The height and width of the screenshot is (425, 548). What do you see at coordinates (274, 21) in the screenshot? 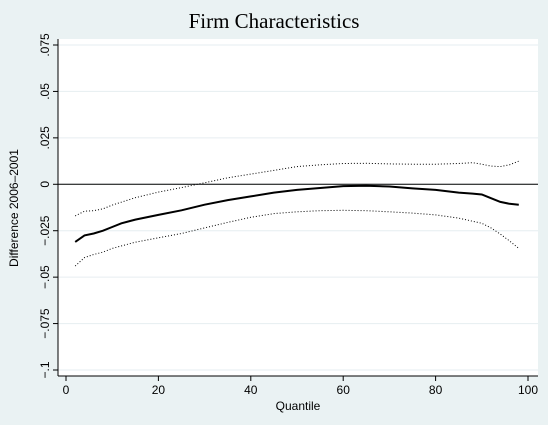
I see `chart-title: Firm Characteristics` at bounding box center [274, 21].